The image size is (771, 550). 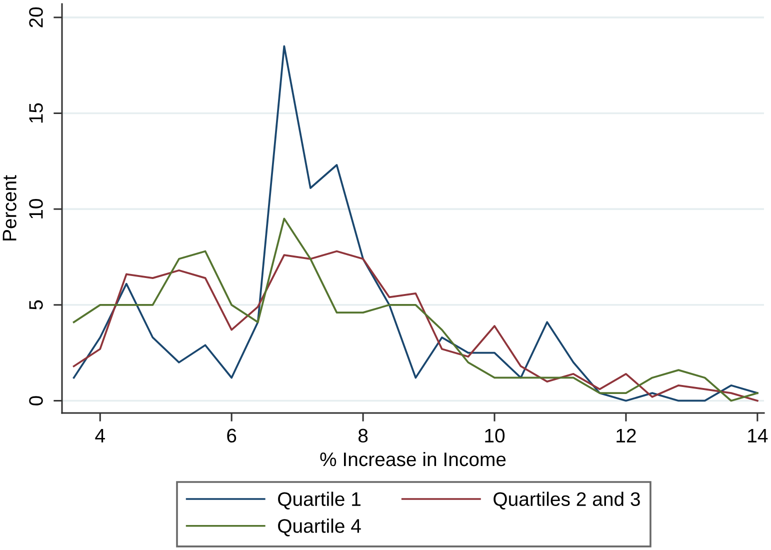 I want to click on legend-label: Quartiles 2 and 3, so click(x=567, y=501).